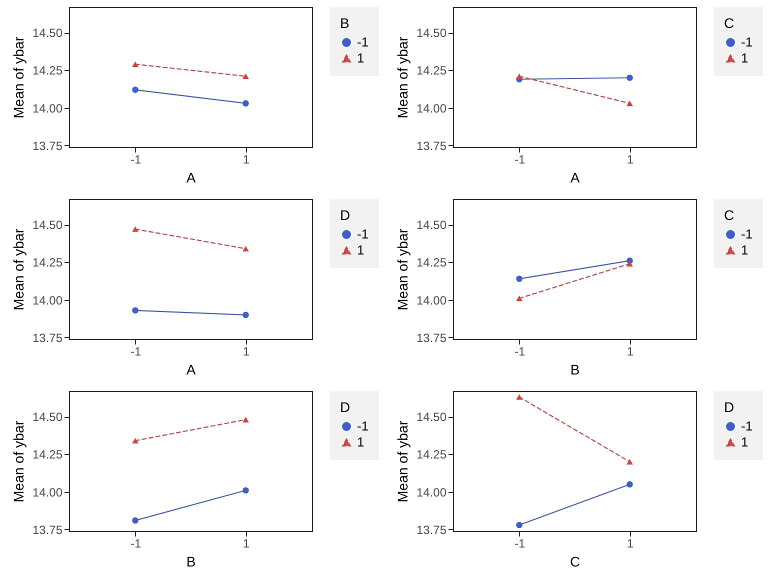 The image size is (768, 576). What do you see at coordinates (345, 23) in the screenshot?
I see `legend-title: B` at bounding box center [345, 23].